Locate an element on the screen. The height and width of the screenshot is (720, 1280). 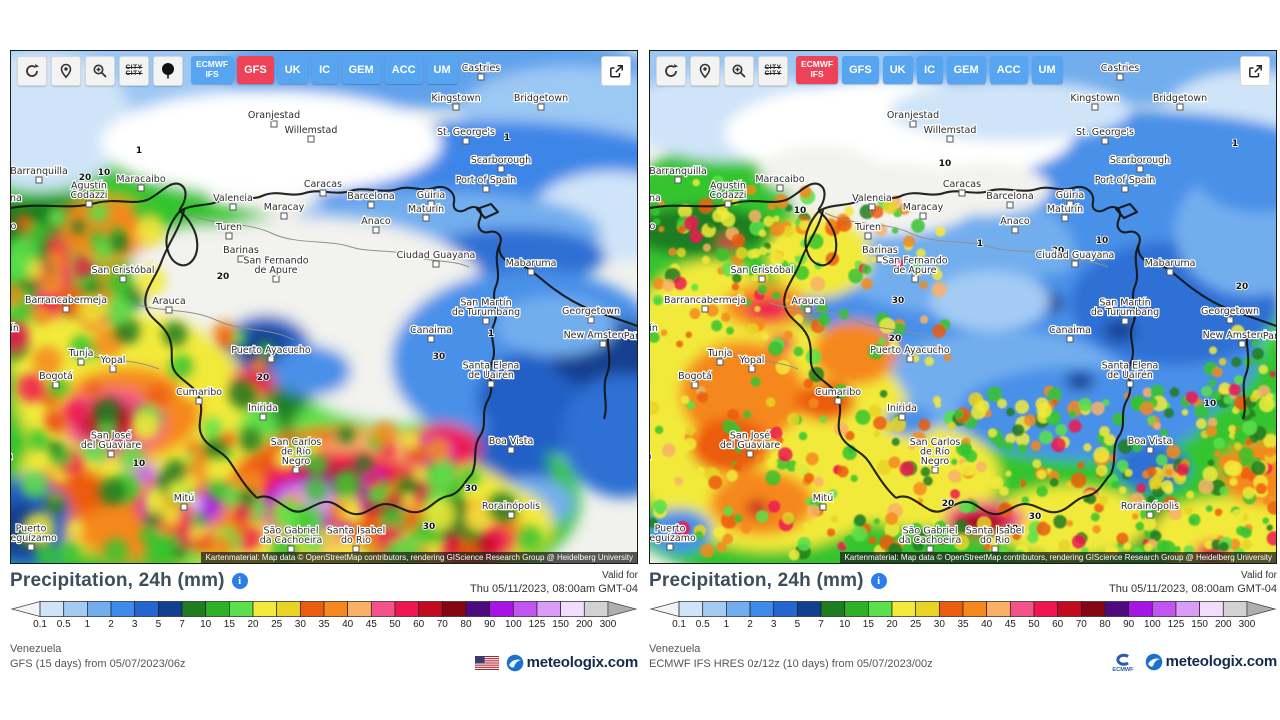
ecmwf-logo: ECMWF is located at coordinates (1123, 662).